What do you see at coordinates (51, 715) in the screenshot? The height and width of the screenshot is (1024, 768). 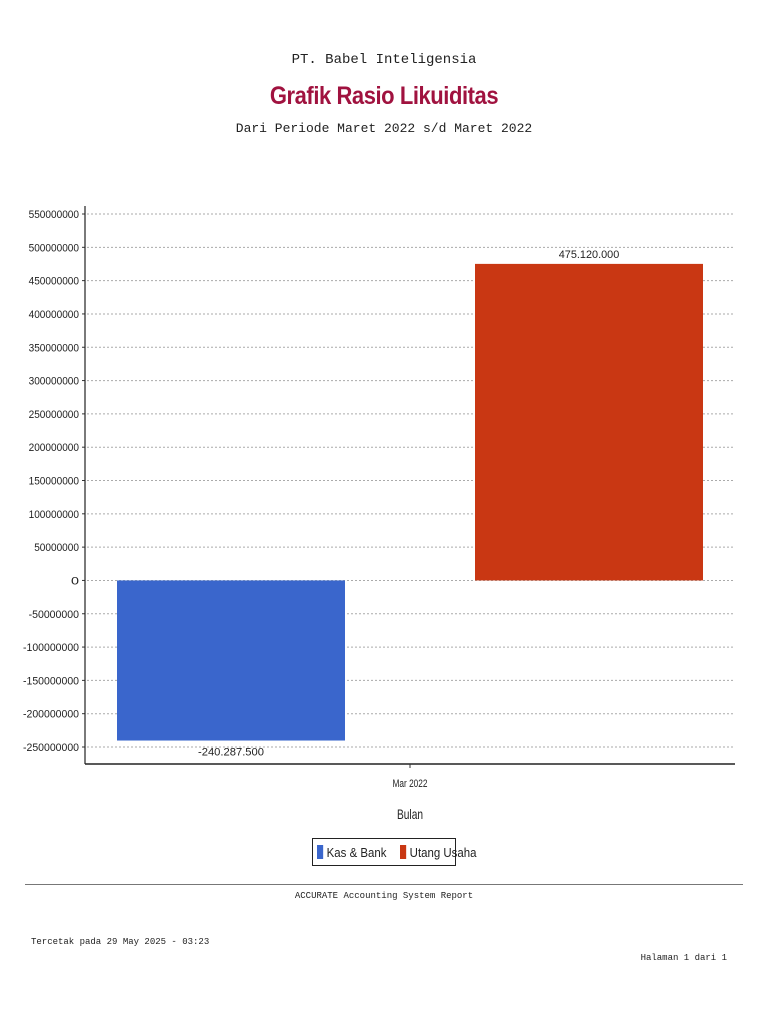 I see `y-tick-label: -200000000` at bounding box center [51, 715].